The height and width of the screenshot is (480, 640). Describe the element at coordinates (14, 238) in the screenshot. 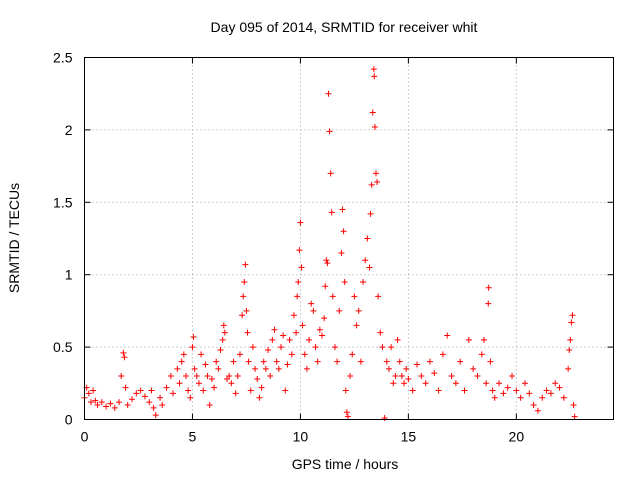

I see `y-axis-label: SRMTID / TECUs` at that location.